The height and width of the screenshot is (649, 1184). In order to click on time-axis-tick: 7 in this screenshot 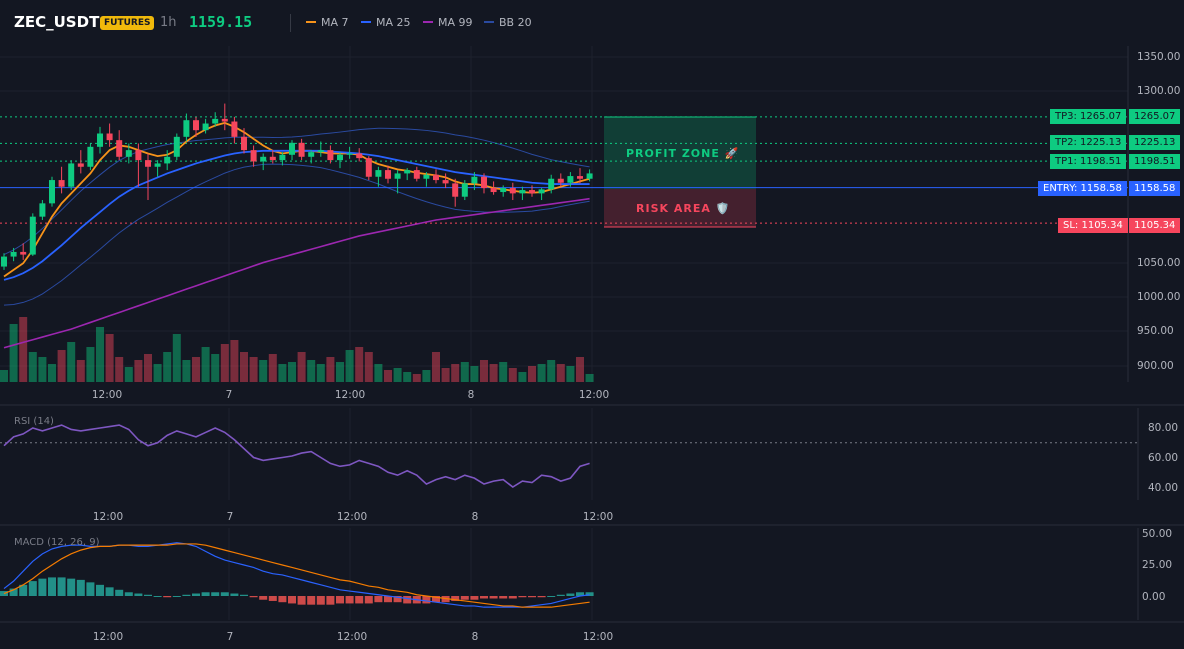, I will do `click(229, 395)`.